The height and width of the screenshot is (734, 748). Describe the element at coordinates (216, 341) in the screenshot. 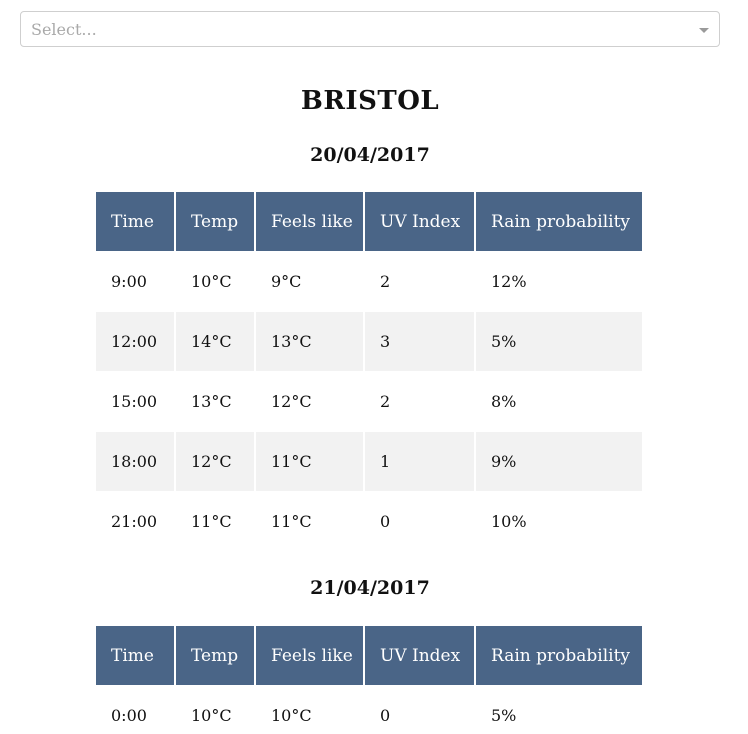

I see `cell-temp: 14°C` at that location.